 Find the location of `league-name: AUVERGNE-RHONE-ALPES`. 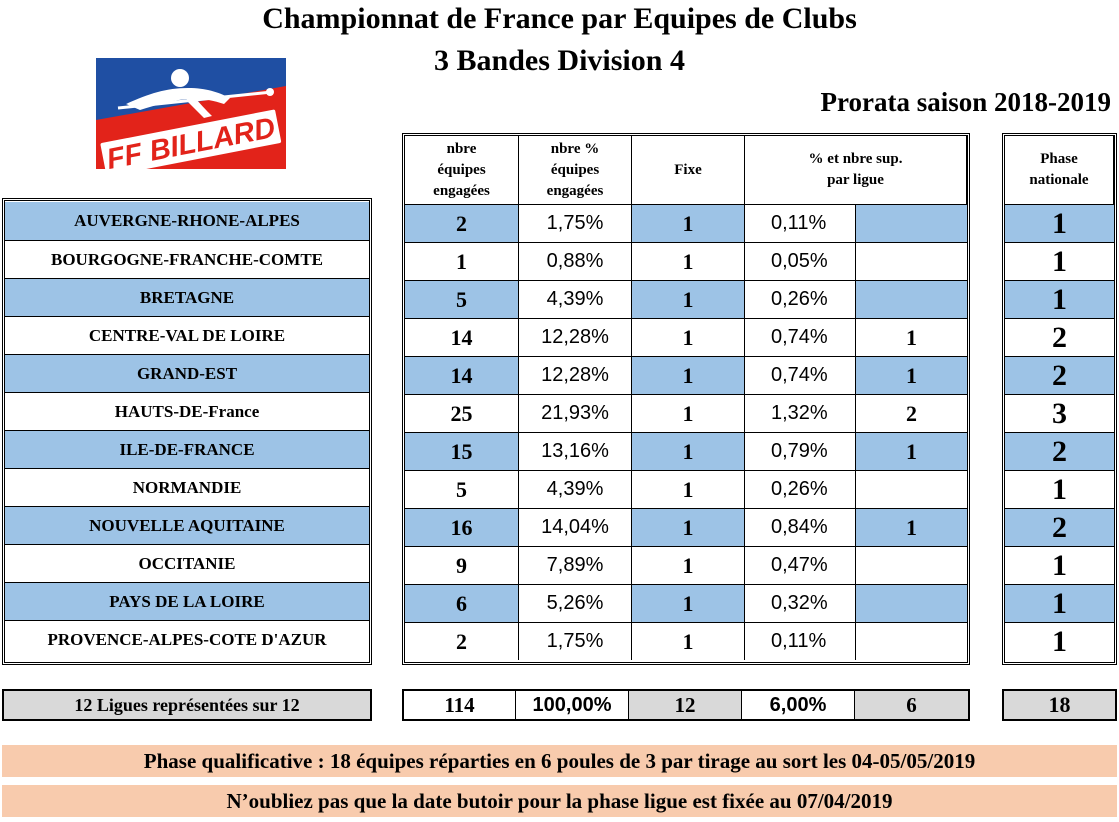

league-name: AUVERGNE-RHONE-ALPES is located at coordinates (187, 220).